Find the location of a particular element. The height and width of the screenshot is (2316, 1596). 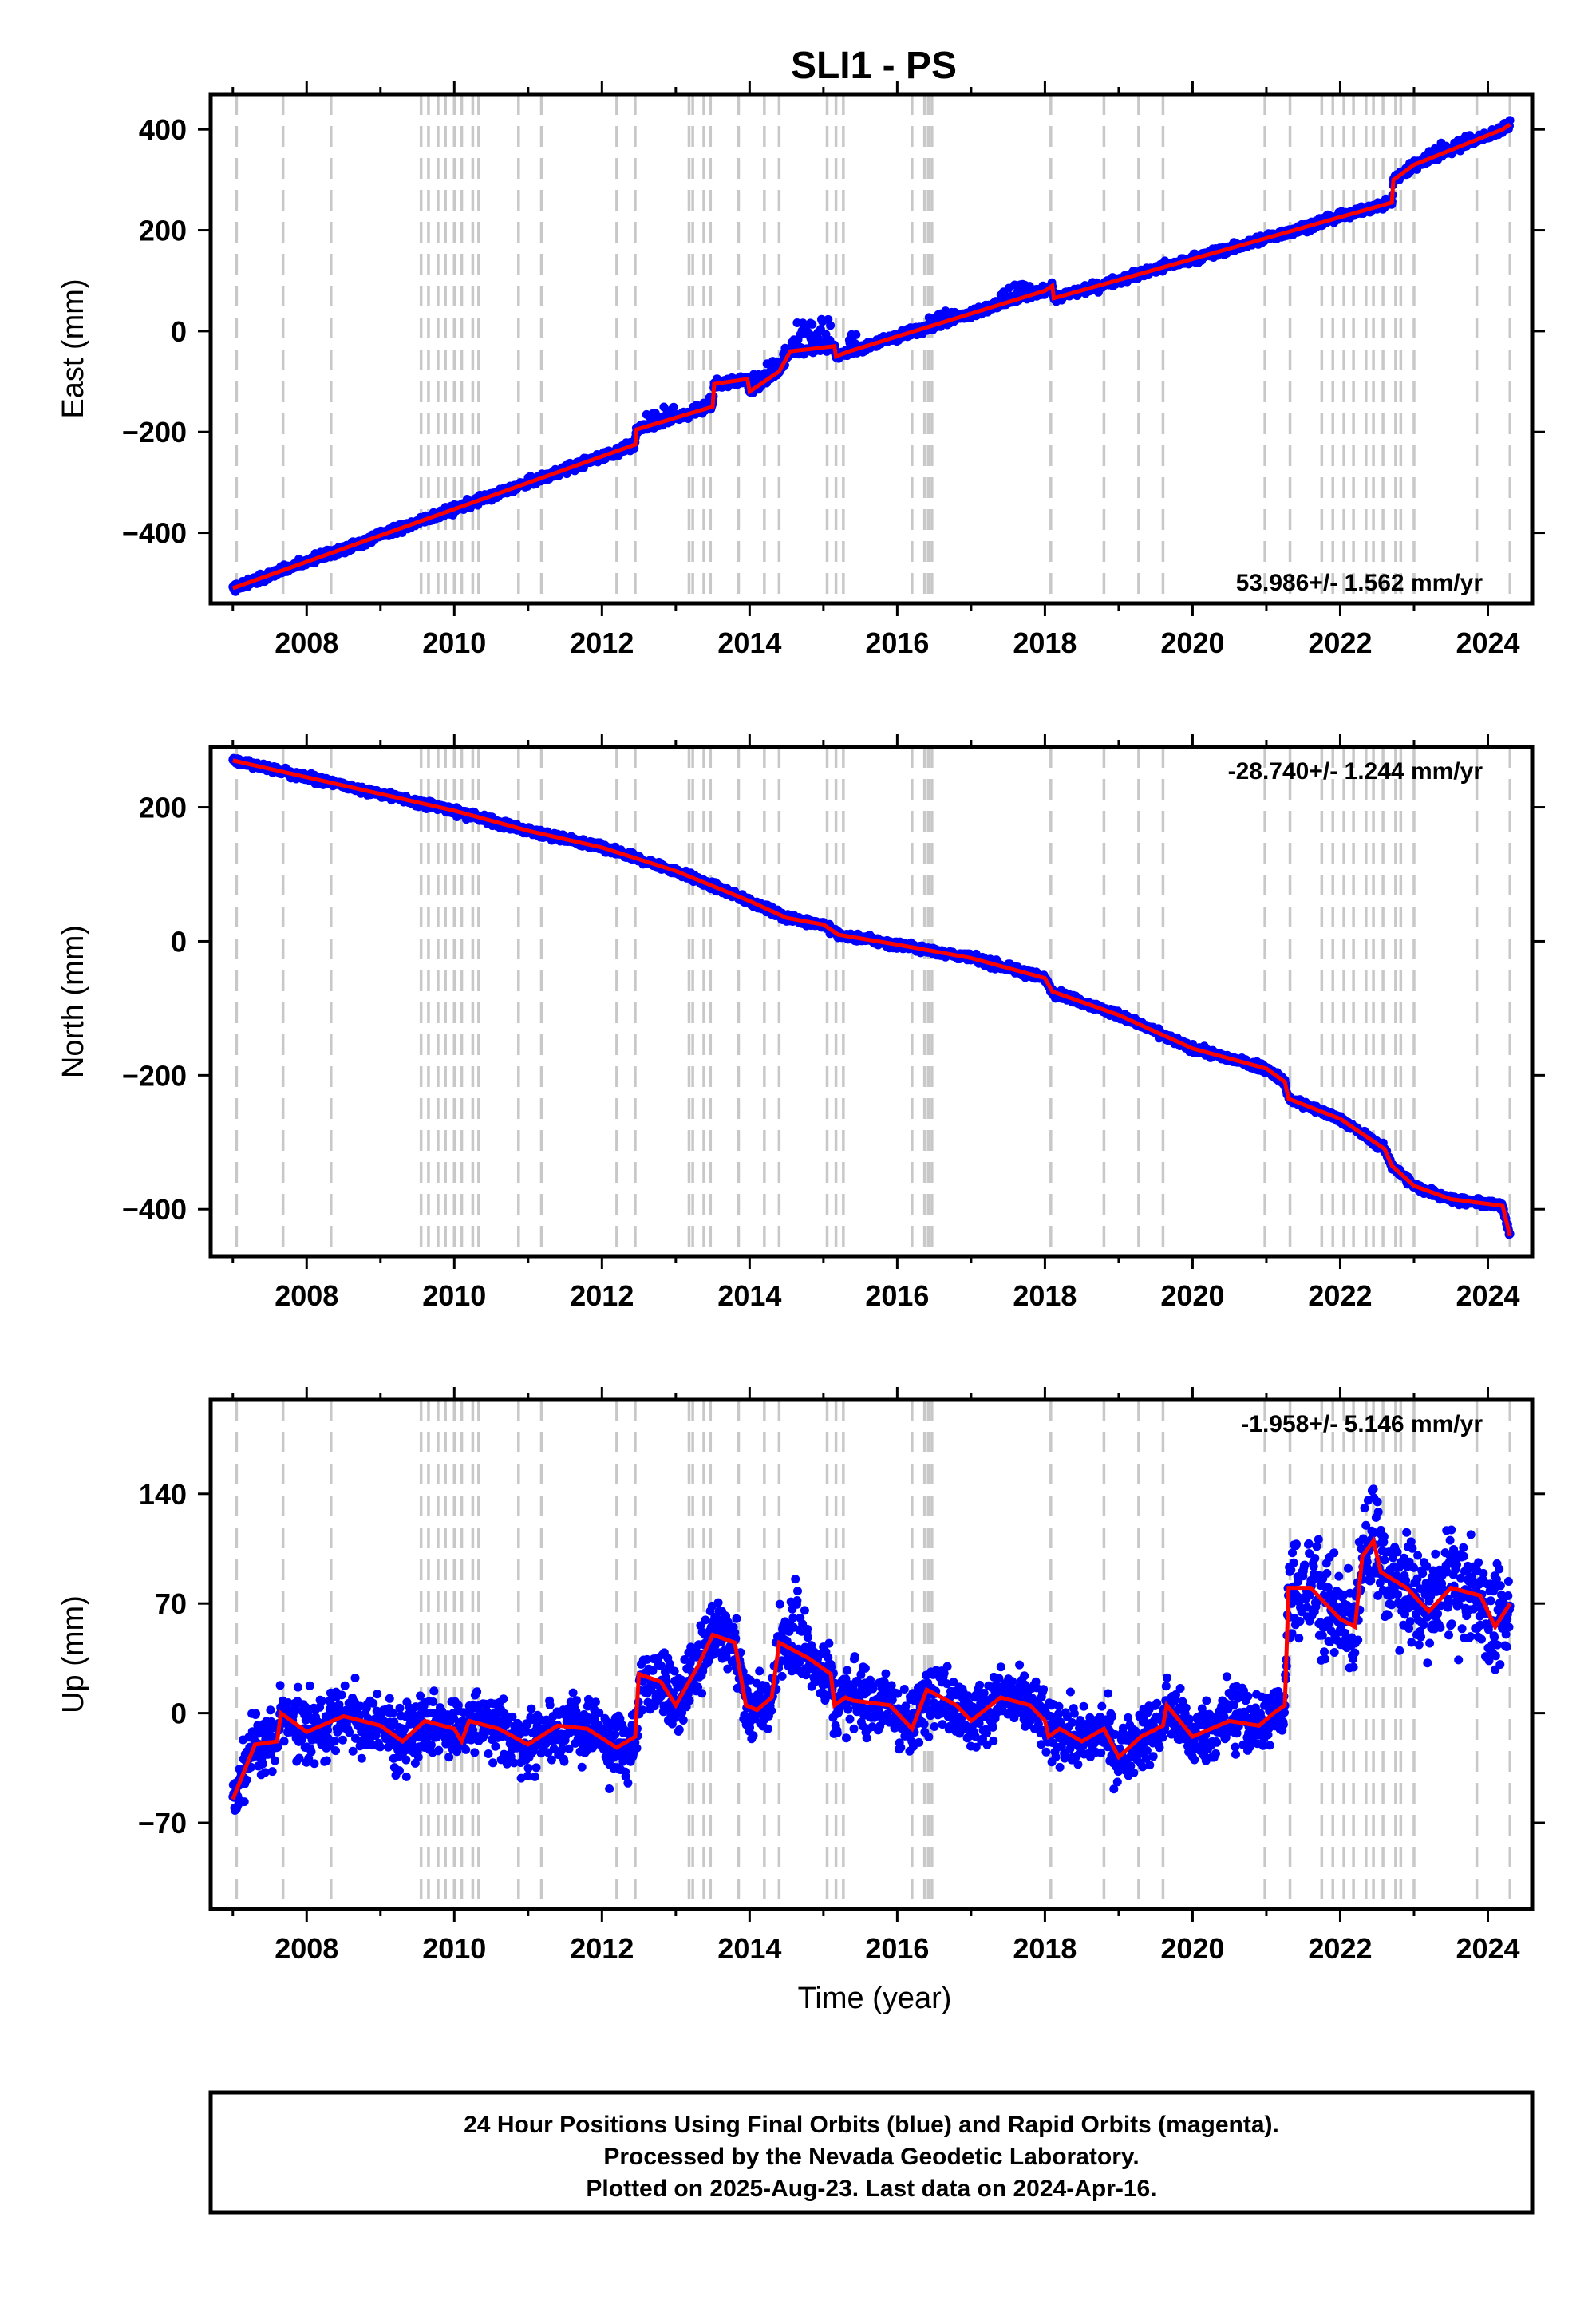

plot-title: SLI1 - PS is located at coordinates (874, 66).